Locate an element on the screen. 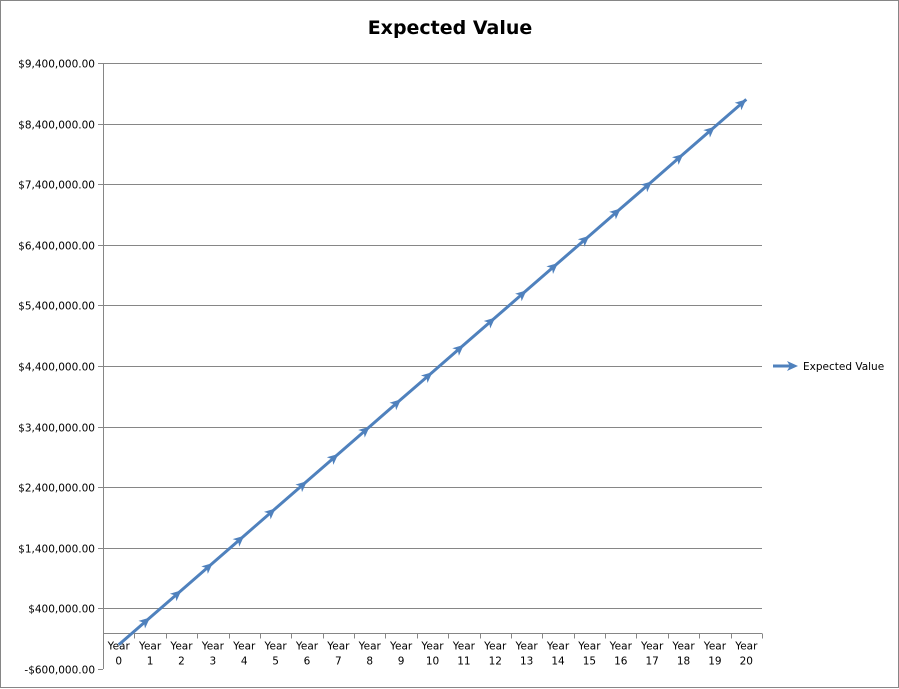 The height and width of the screenshot is (689, 899). x-tick-label: 0 is located at coordinates (118, 662).